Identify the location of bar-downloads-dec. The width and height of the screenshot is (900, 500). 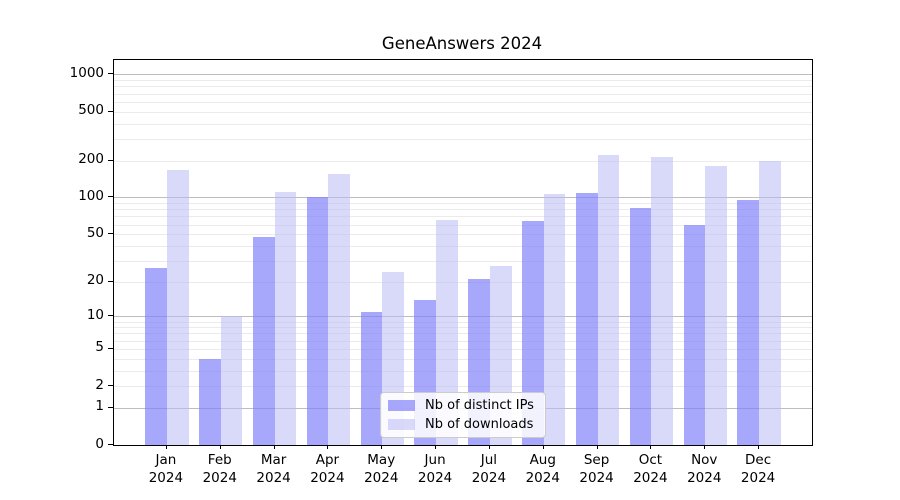
(770, 302).